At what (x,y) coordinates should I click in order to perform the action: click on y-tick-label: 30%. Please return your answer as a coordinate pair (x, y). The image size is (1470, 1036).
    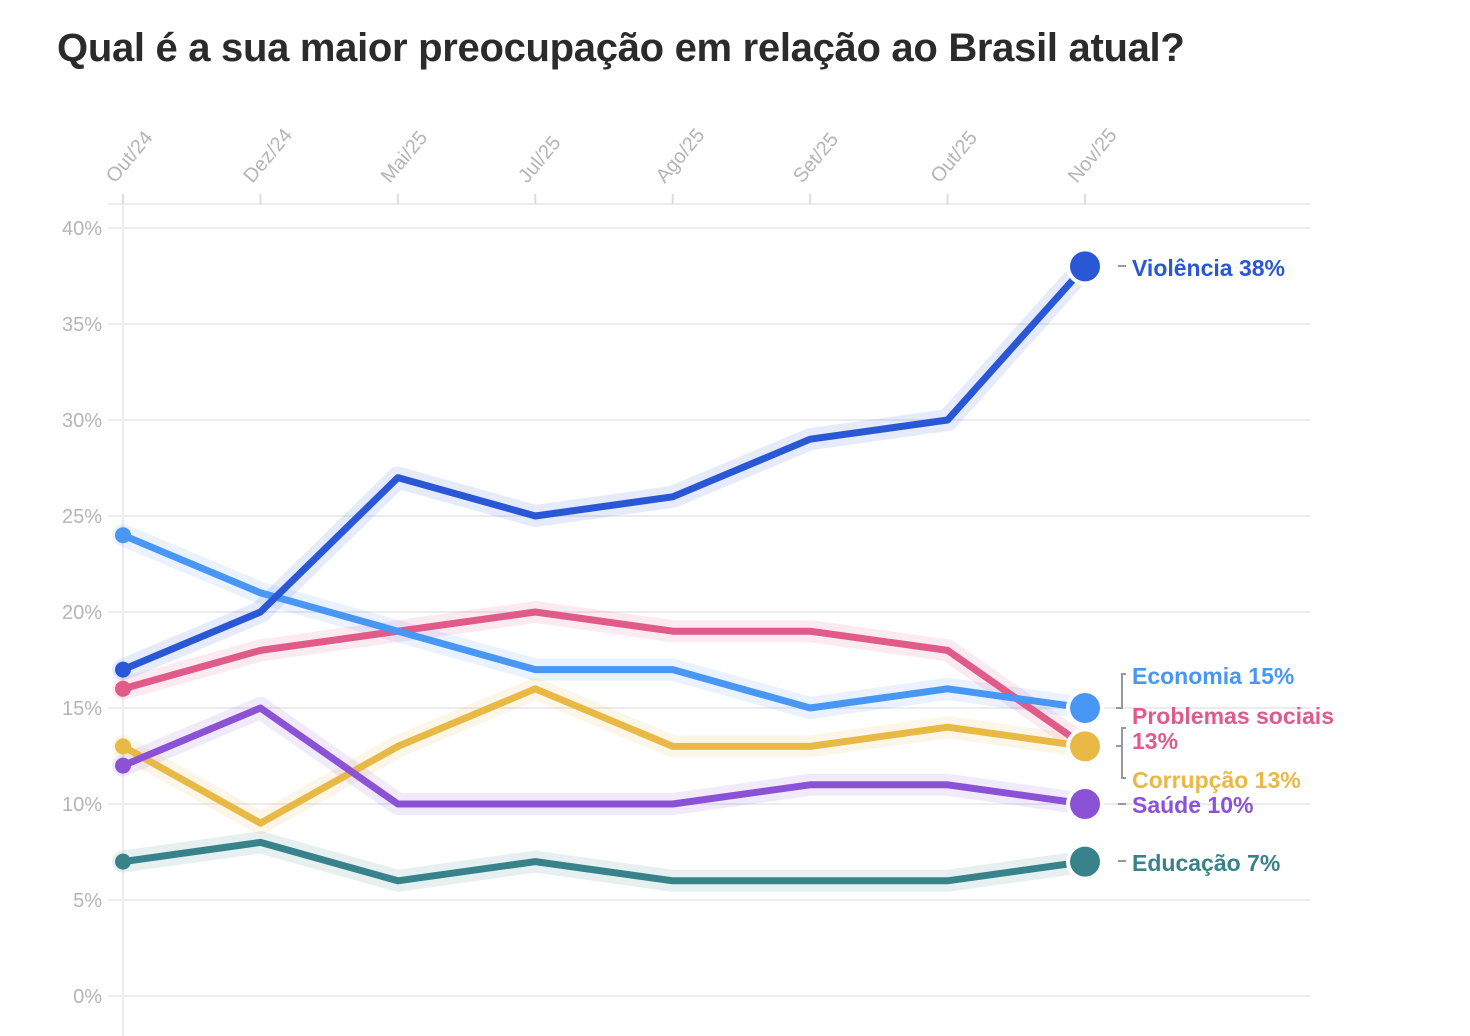
    Looking at the image, I should click on (82, 421).